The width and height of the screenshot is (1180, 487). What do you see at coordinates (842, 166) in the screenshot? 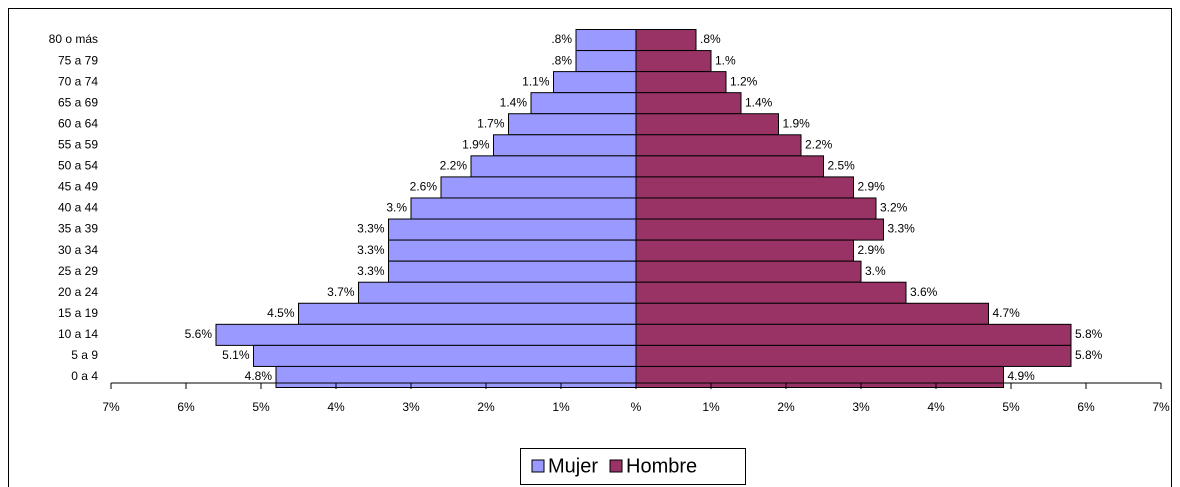
I see `data-label: 2.5%` at bounding box center [842, 166].